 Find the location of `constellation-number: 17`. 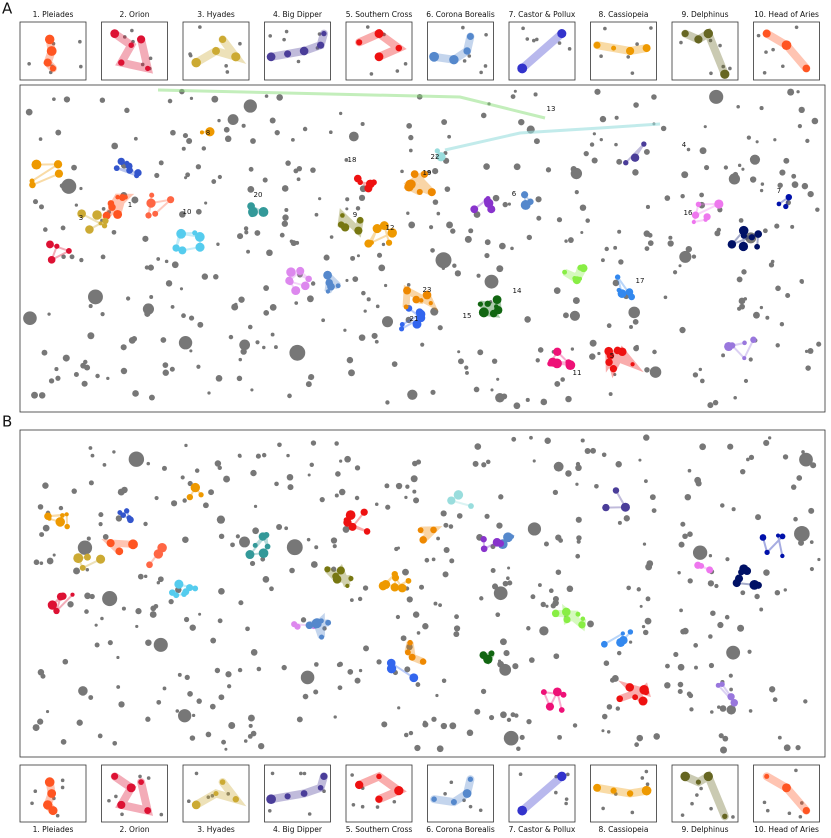

constellation-number: 17 is located at coordinates (640, 281).